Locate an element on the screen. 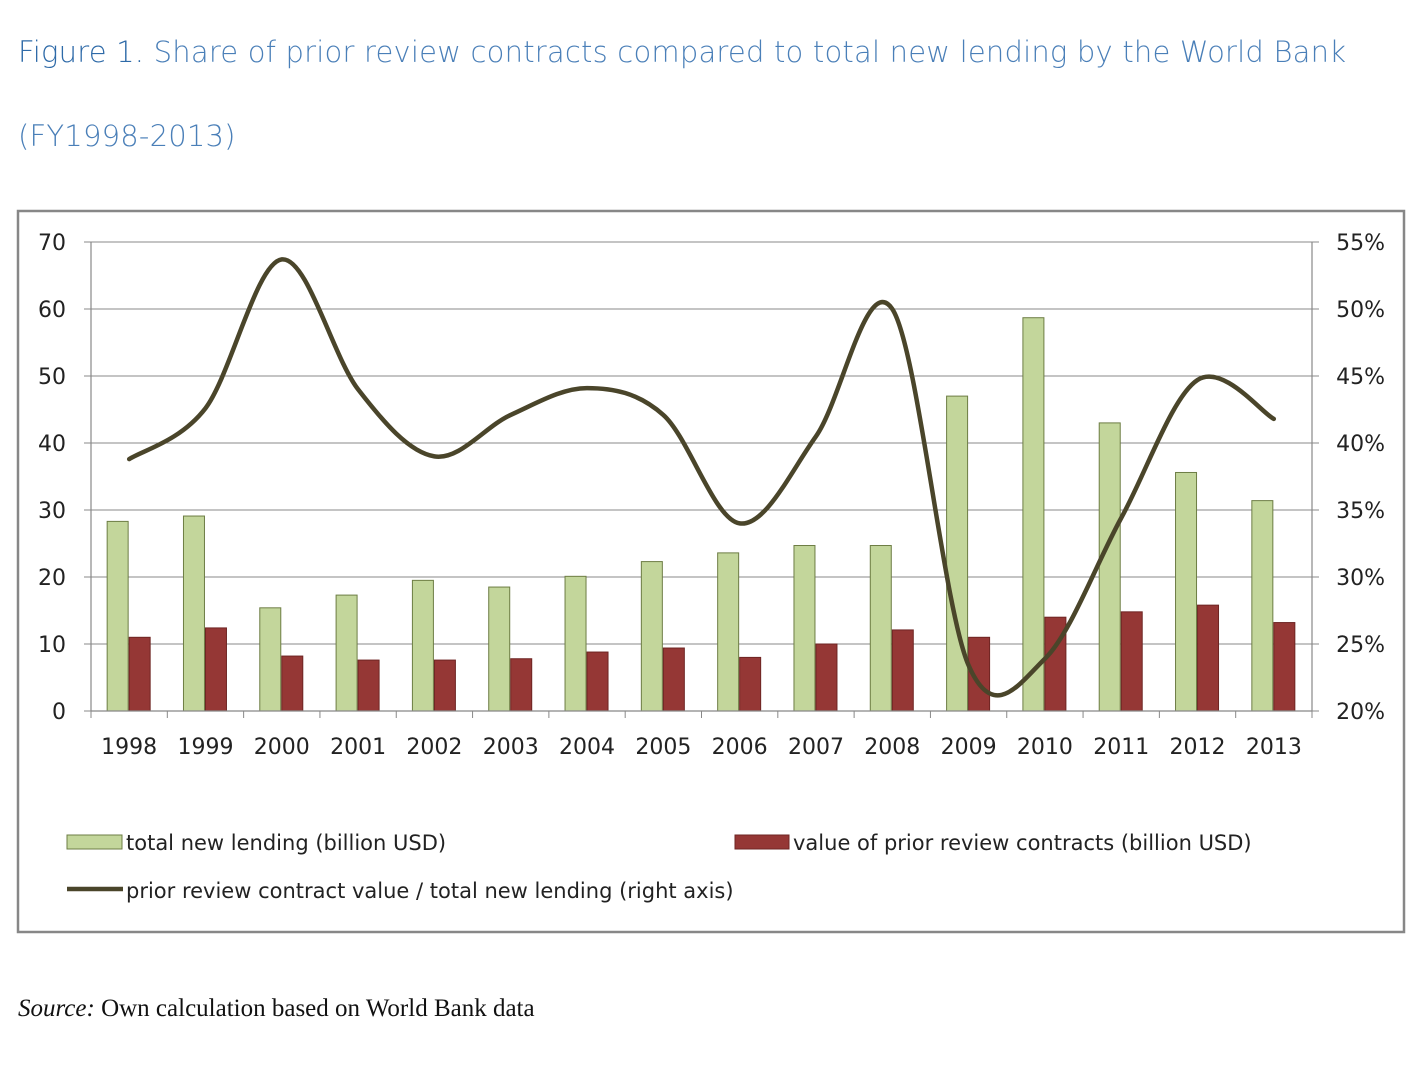 The image size is (1426, 1080). left-tick-label: 60 is located at coordinates (52, 310).